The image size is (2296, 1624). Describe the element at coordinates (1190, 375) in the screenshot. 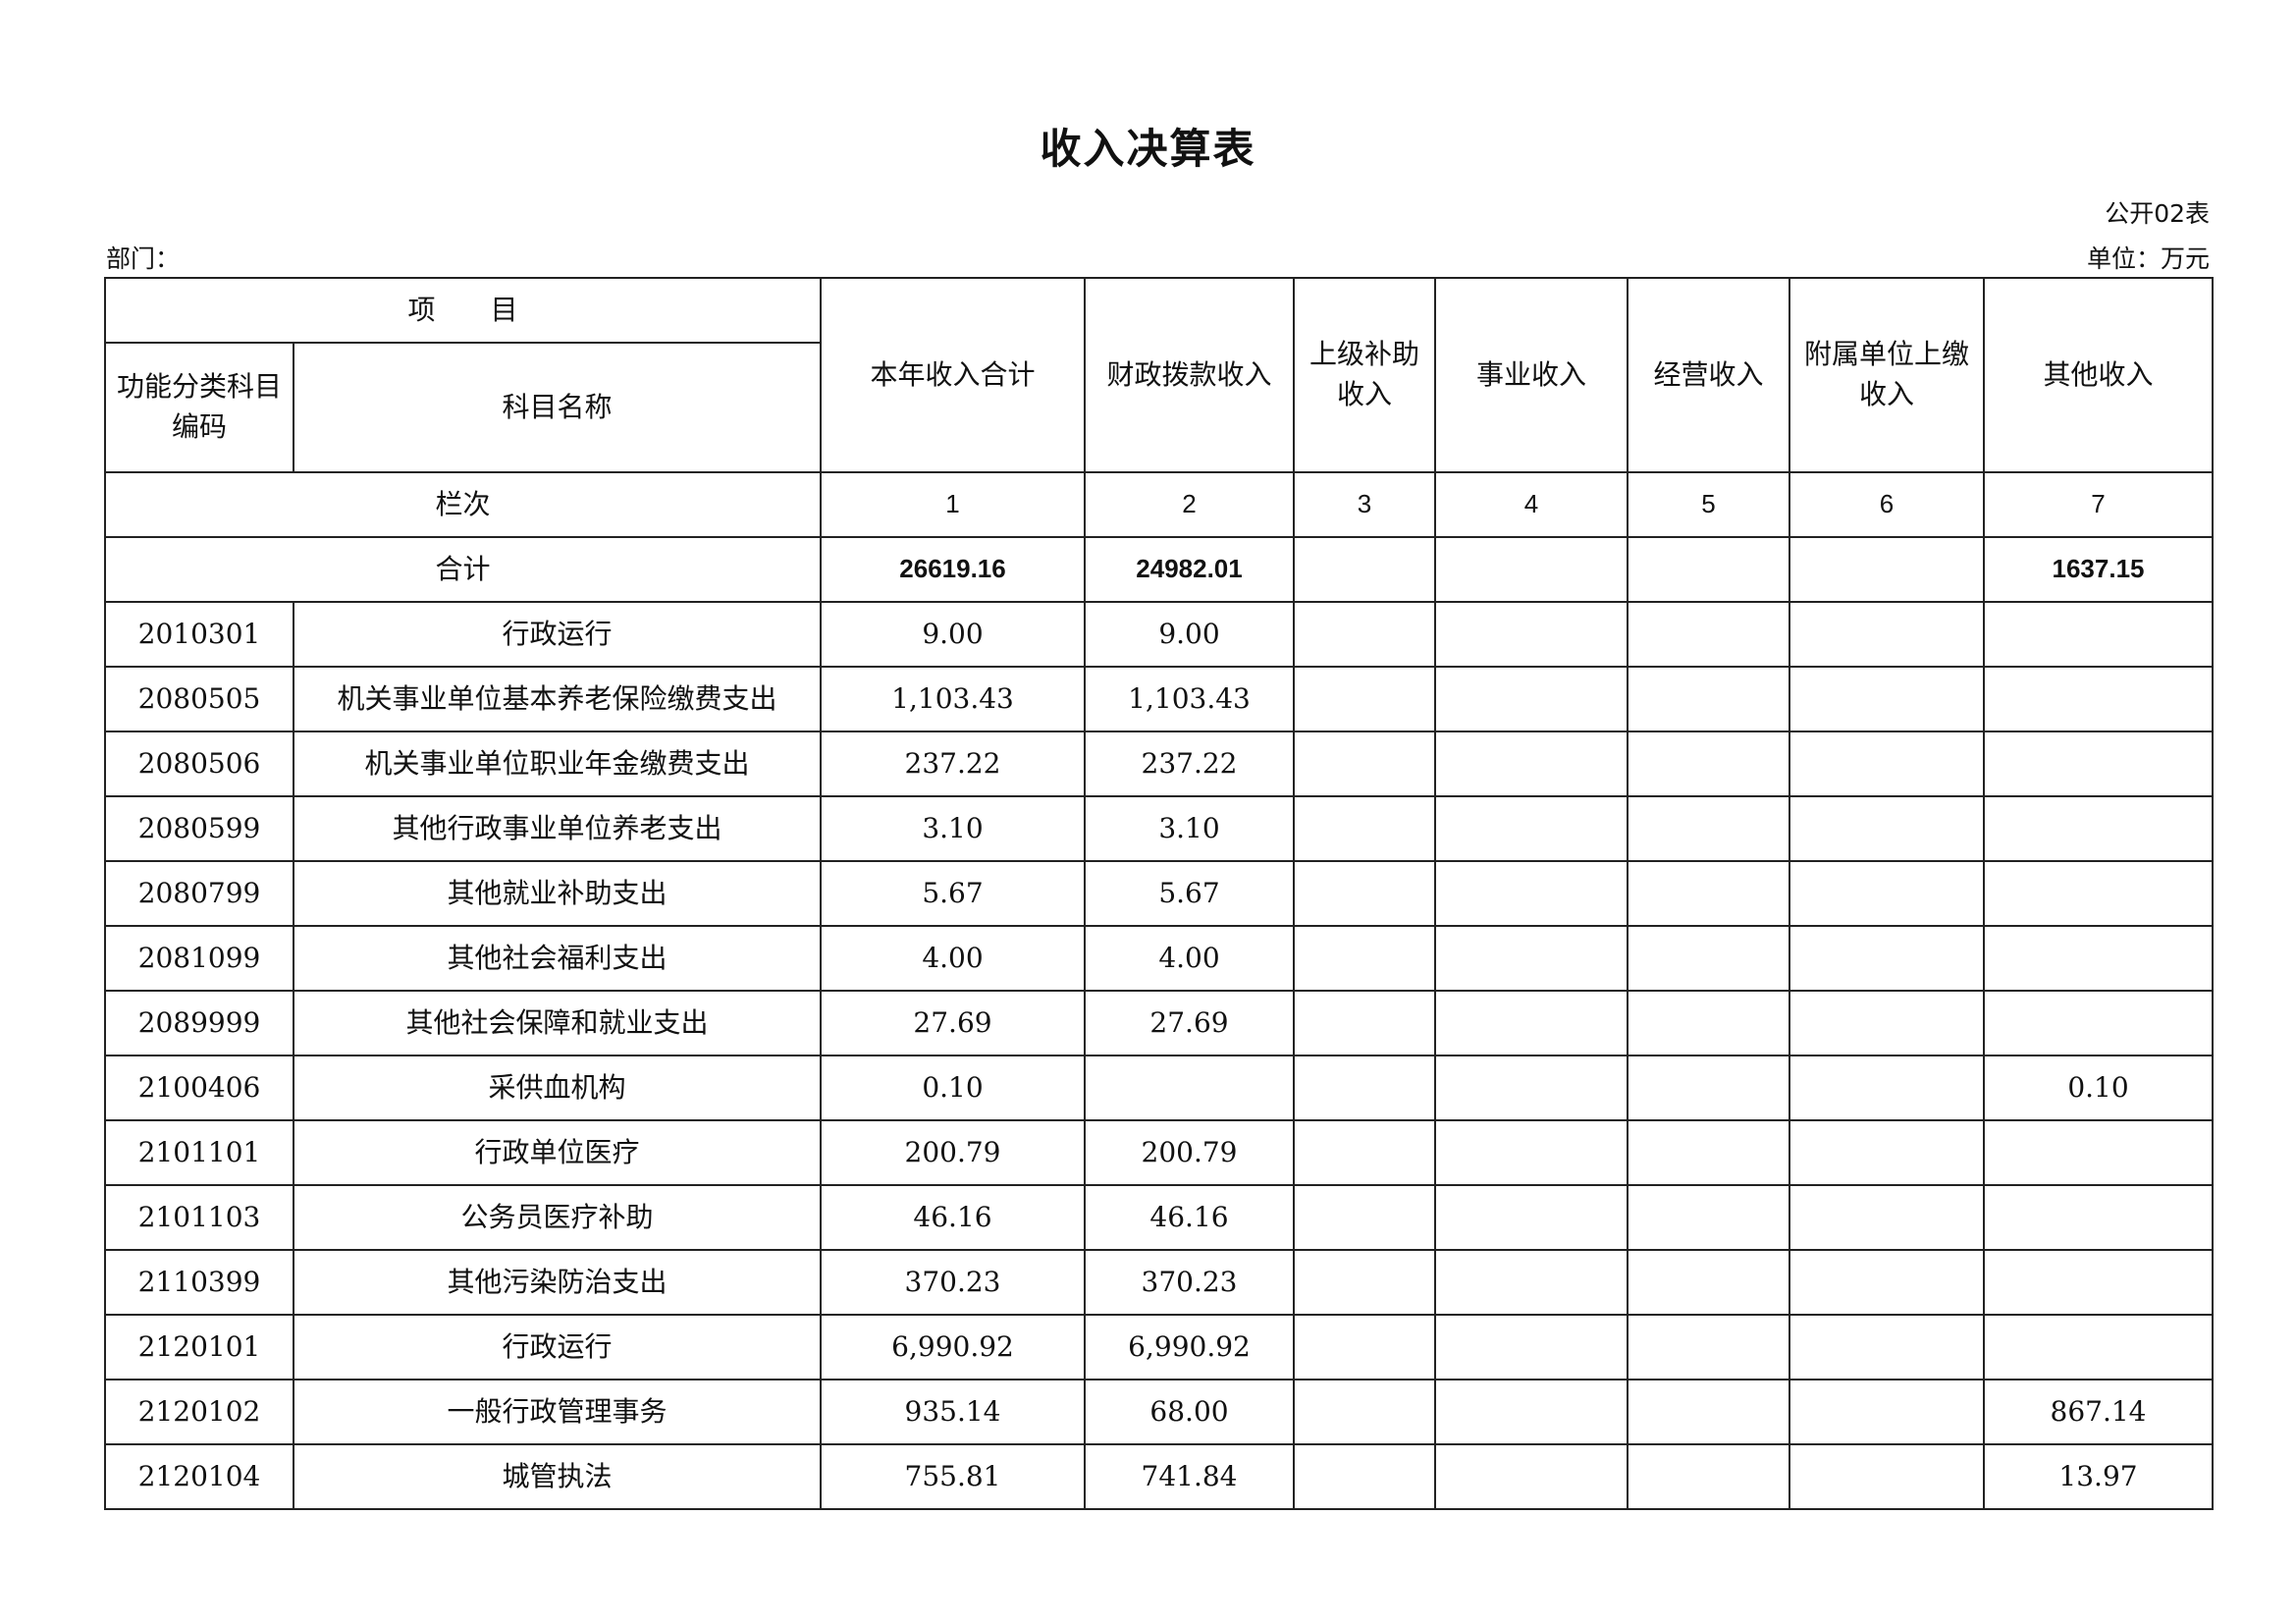

I see `header-col-2: 财政拨款收入` at that location.